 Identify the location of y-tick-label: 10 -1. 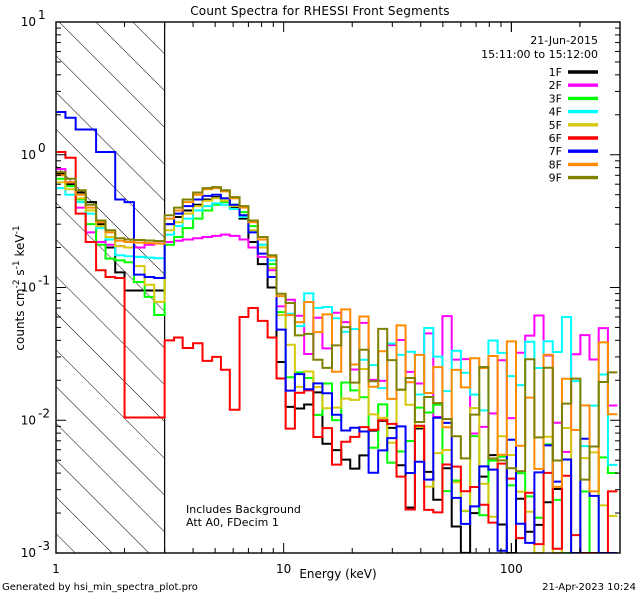
(35, 284).